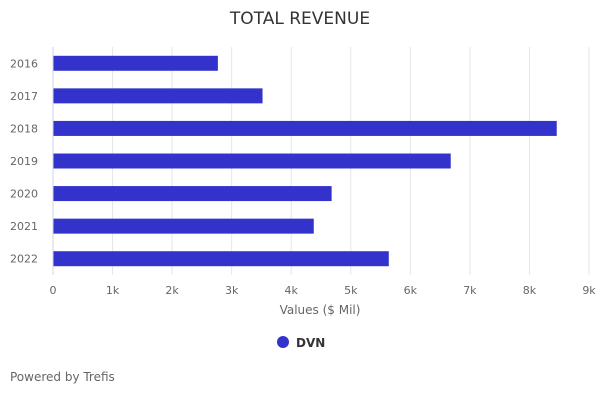 This screenshot has width=600, height=400. What do you see at coordinates (221, 259) in the screenshot?
I see `bar-2022` at bounding box center [221, 259].